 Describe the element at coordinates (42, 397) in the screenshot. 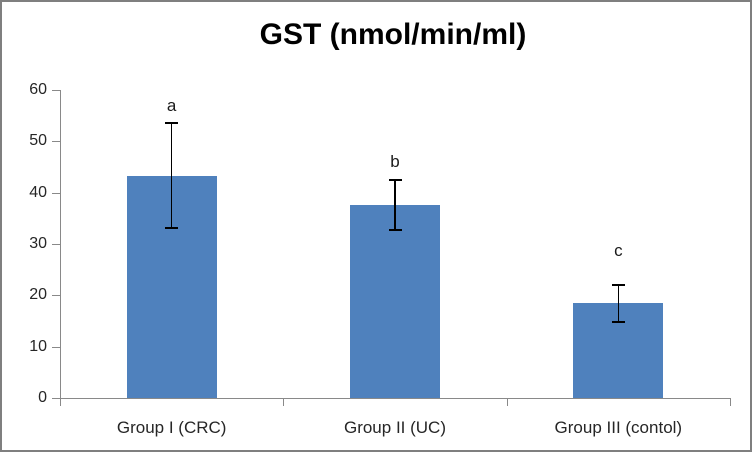

I see `y-tick-label: 0` at that location.